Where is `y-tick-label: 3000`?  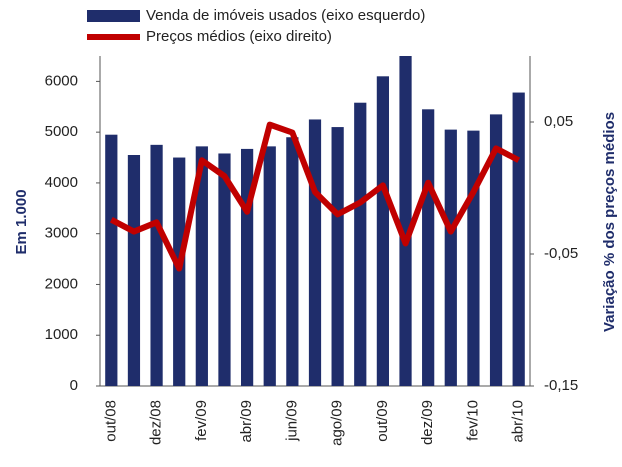
y-tick-label: 3000 is located at coordinates (61, 233).